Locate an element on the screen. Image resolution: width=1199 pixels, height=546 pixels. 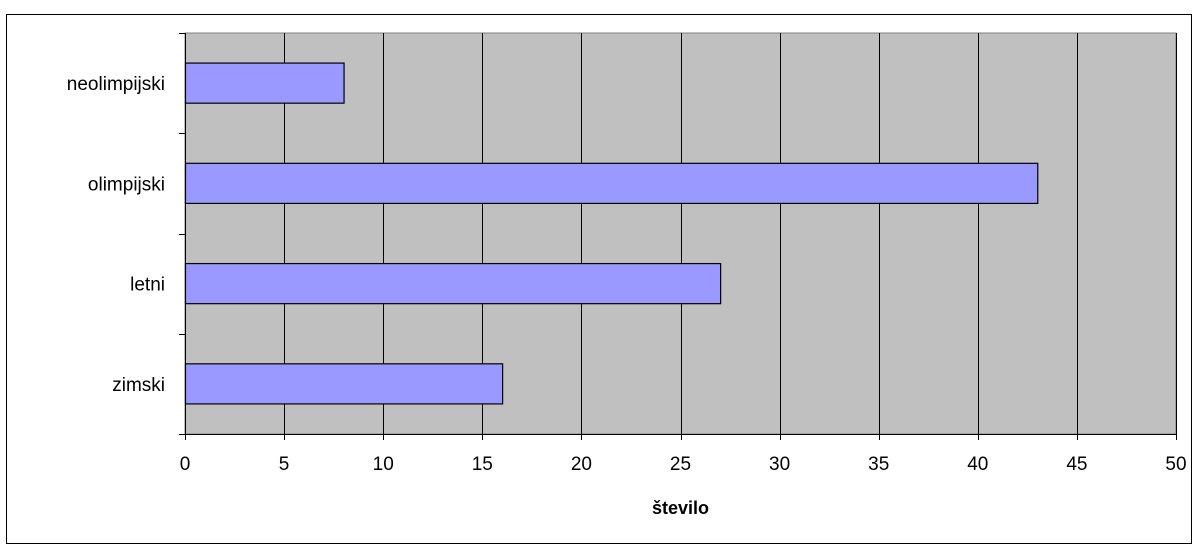
y-tick-label-zimski: zimski is located at coordinates (138, 385).